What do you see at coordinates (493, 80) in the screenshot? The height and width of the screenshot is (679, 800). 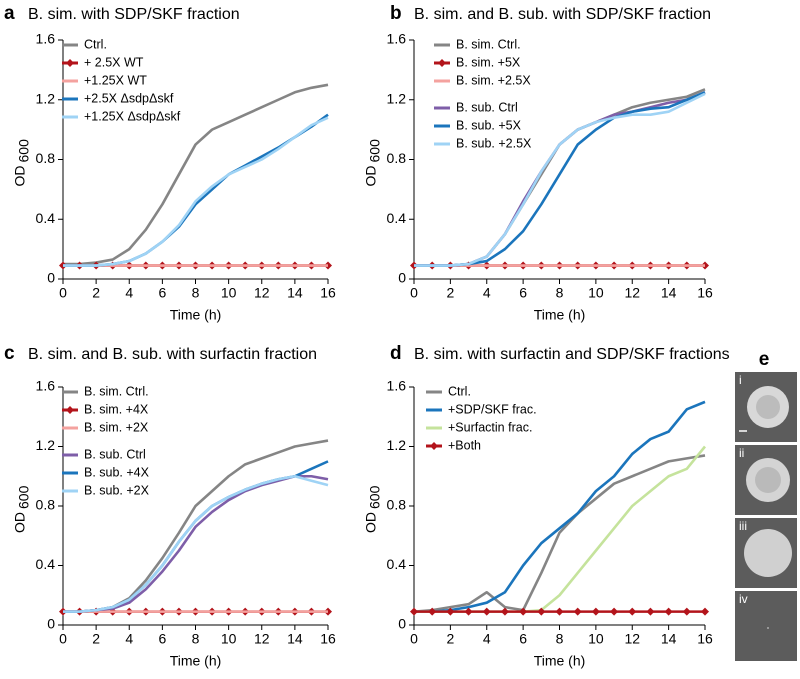 I see `legend-label: B. sim. +2.5X` at bounding box center [493, 80].